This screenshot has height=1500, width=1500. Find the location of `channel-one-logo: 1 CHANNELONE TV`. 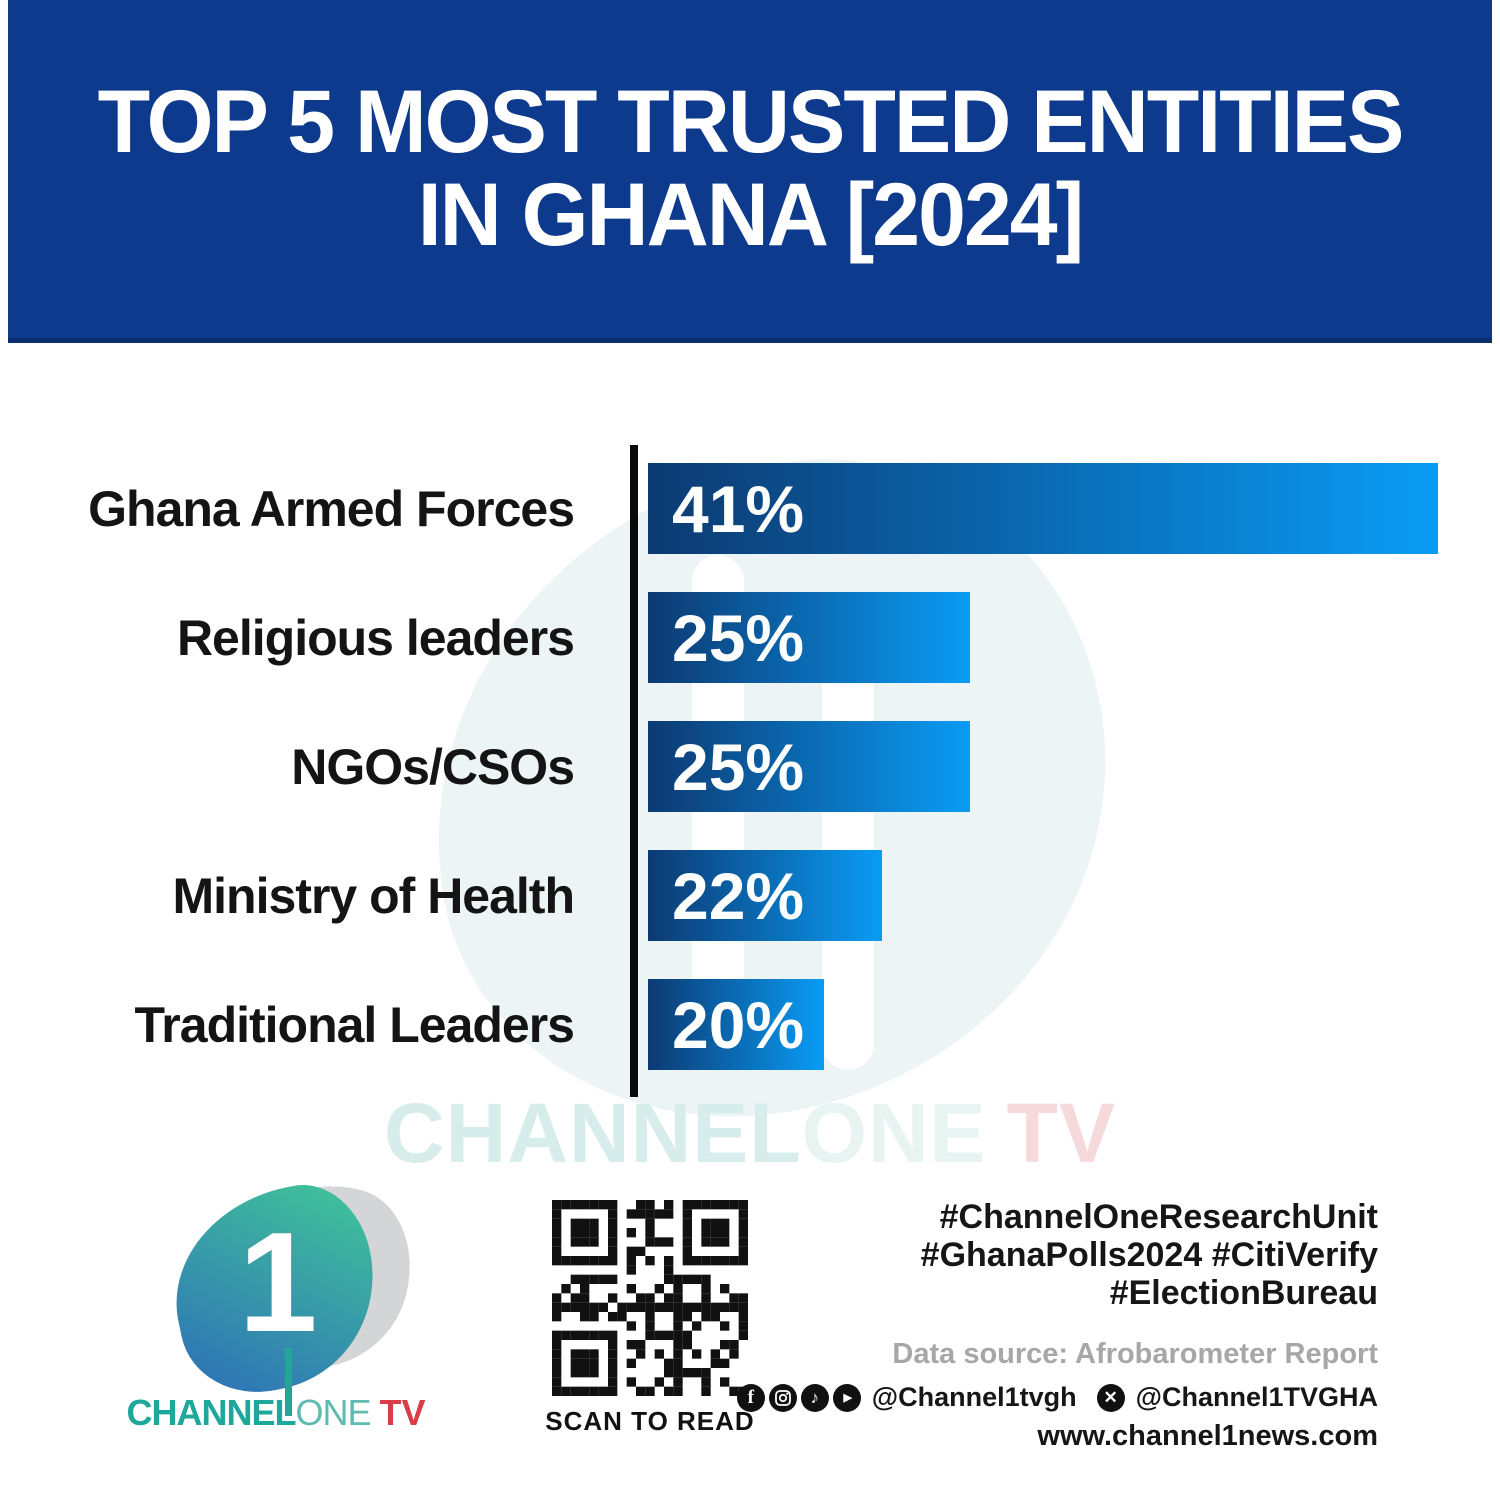

channel-one-logo: 1 CHANNELONE TV is located at coordinates (277, 1301).